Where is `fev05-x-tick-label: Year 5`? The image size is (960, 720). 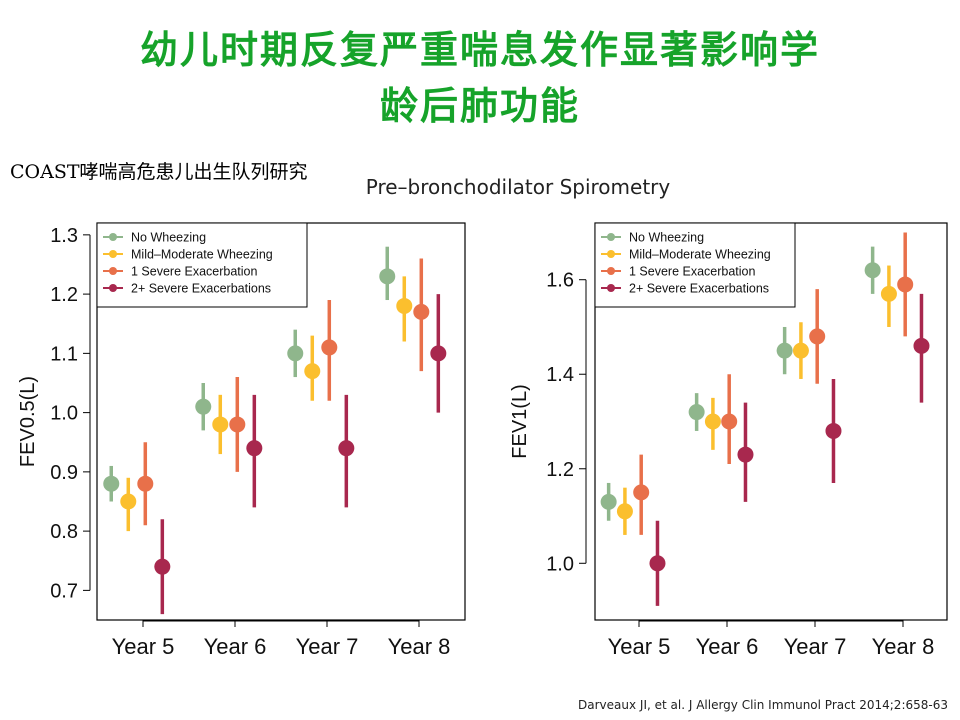
fev05-x-tick-label: Year 5 is located at coordinates (143, 646).